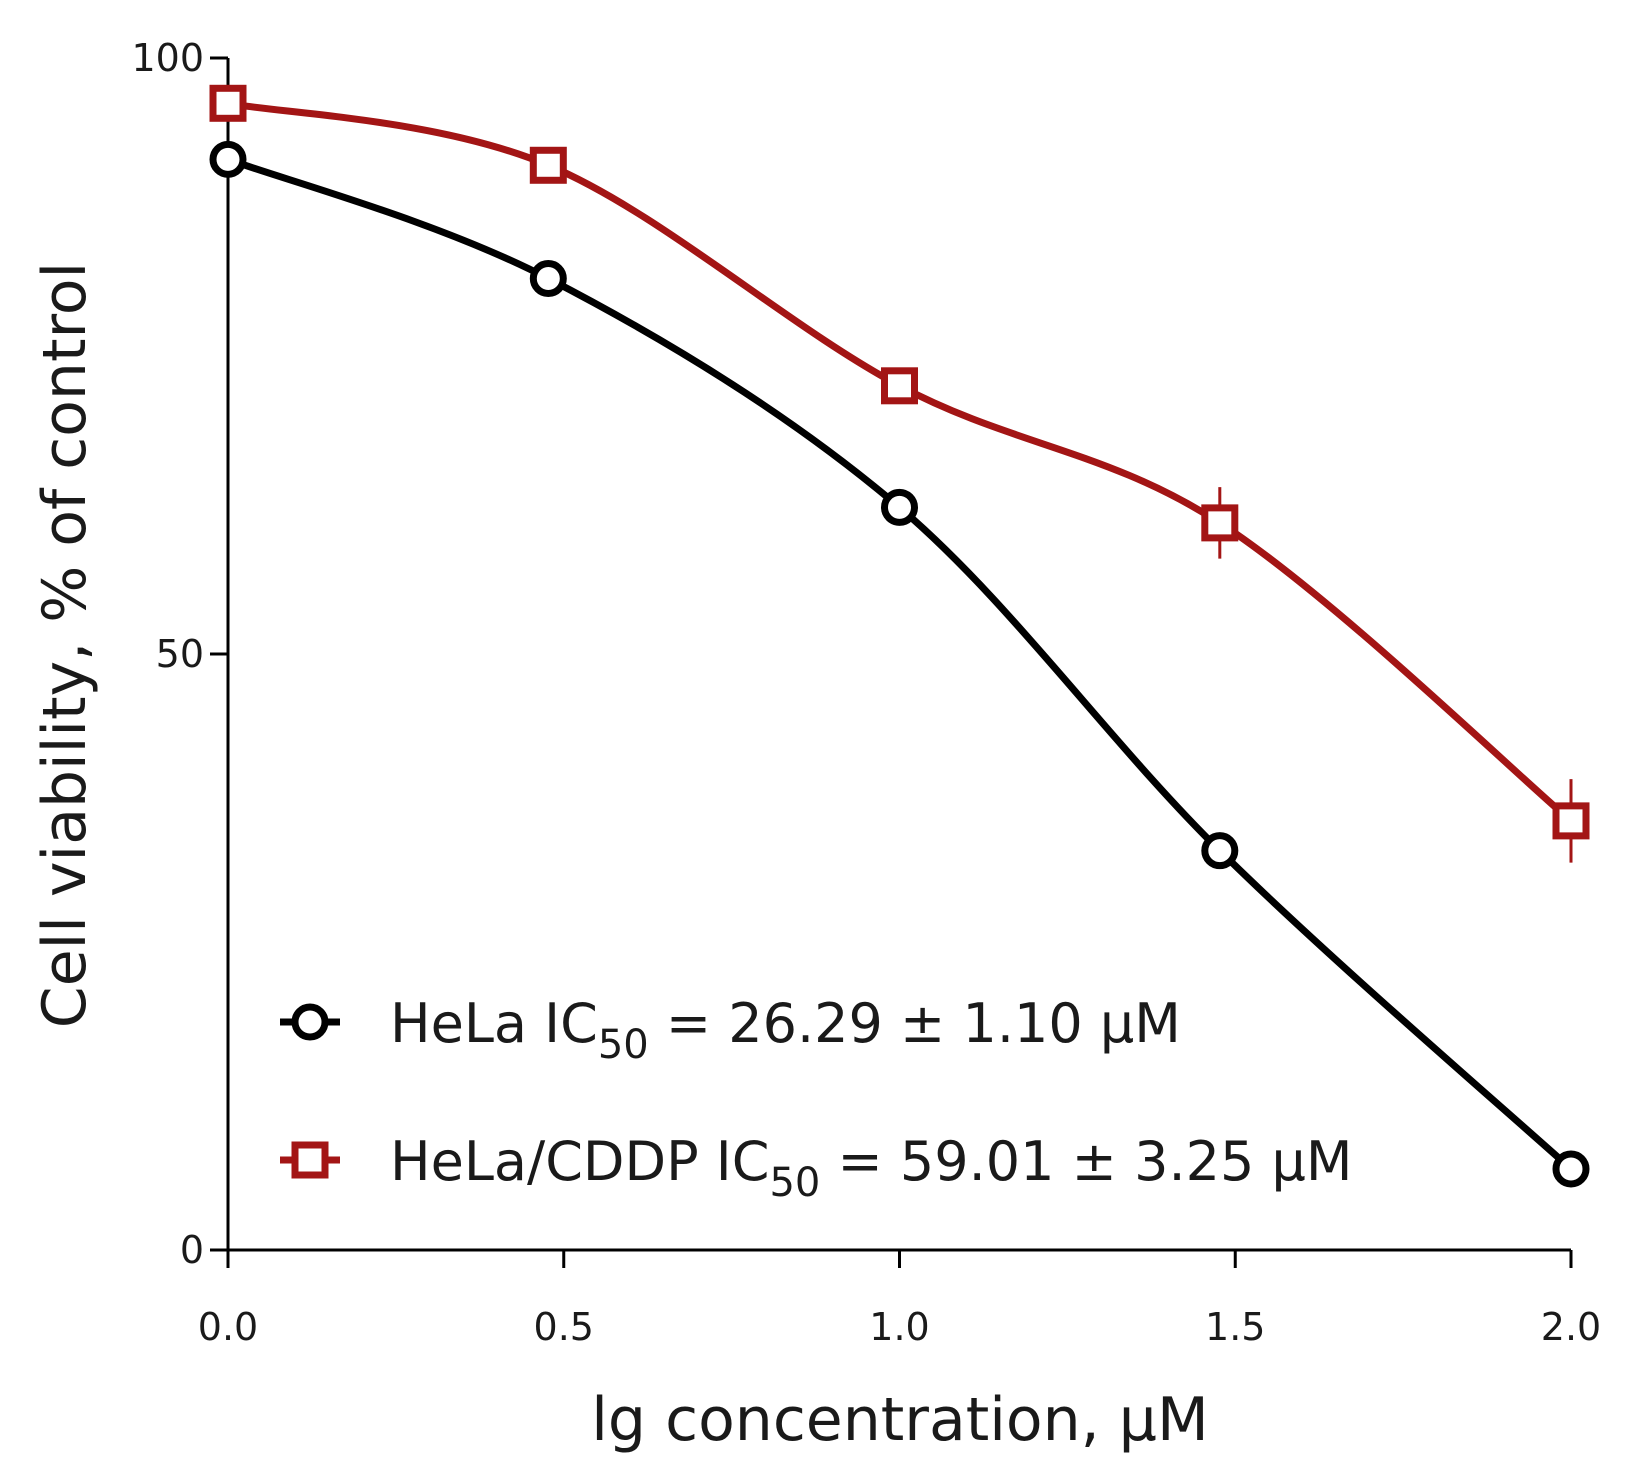  What do you see at coordinates (228, 1327) in the screenshot?
I see `x-tick-label: 0.0` at bounding box center [228, 1327].